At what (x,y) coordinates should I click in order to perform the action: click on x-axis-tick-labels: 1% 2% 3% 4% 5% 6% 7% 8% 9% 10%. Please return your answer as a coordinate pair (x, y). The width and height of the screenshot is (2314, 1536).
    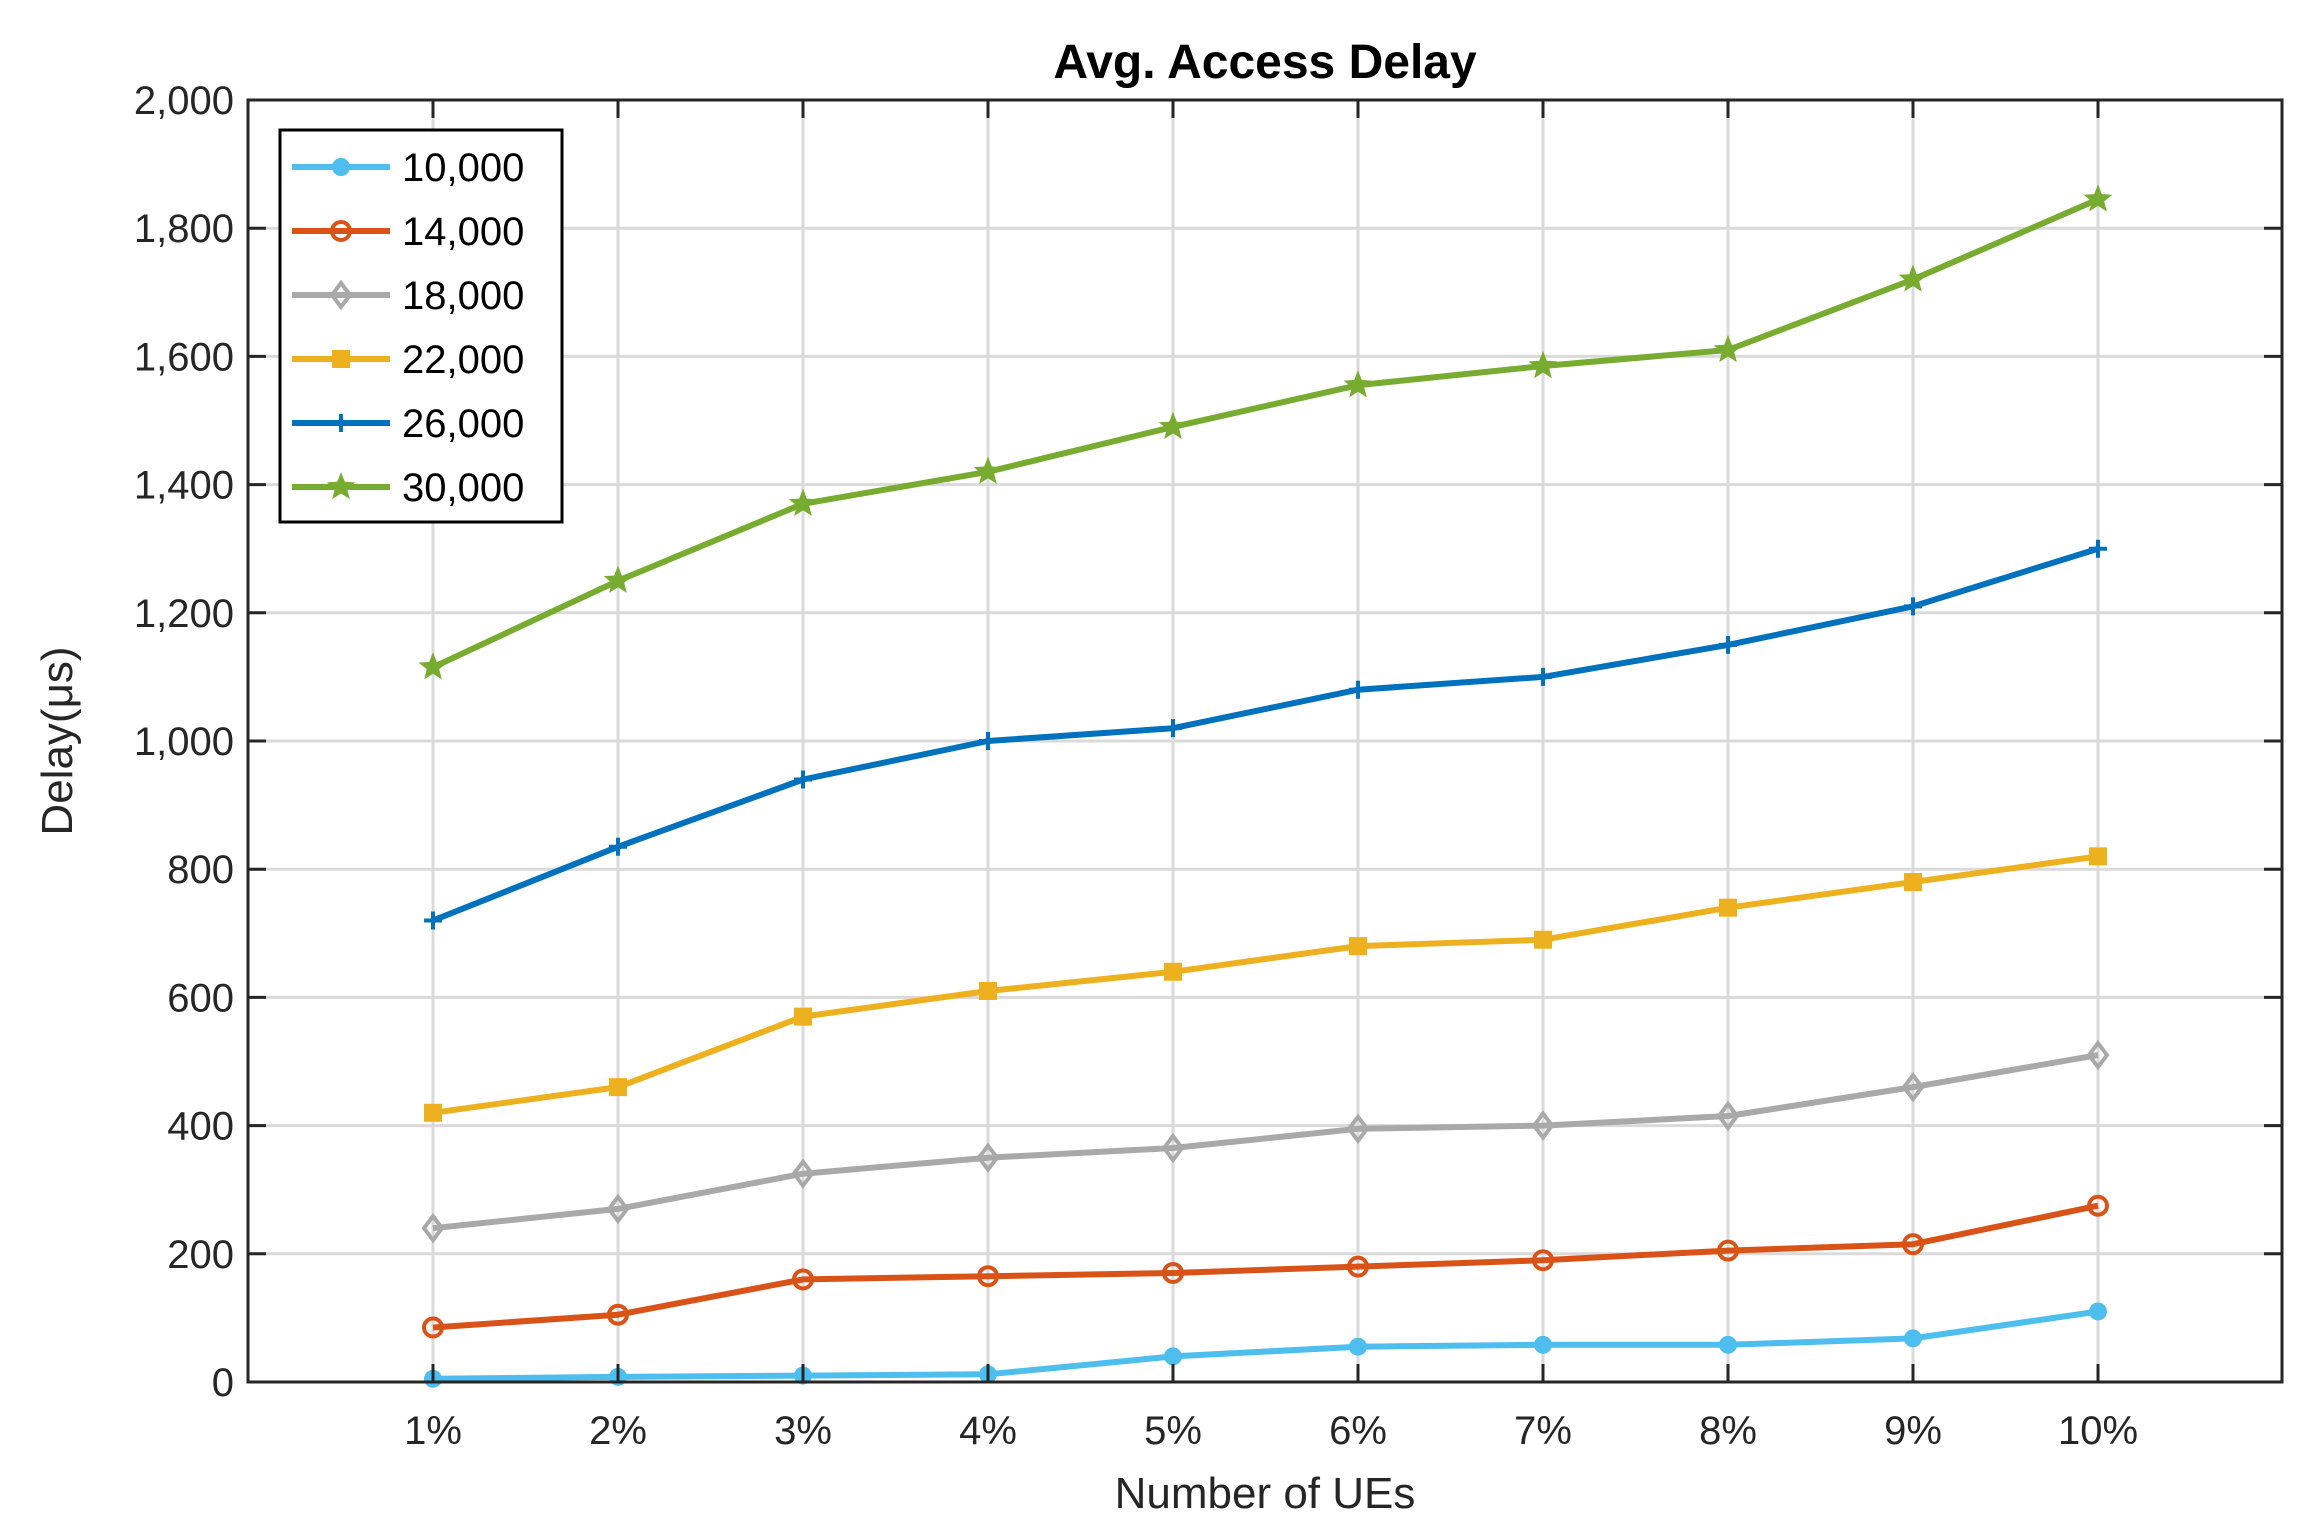
    Looking at the image, I should click on (1271, 1431).